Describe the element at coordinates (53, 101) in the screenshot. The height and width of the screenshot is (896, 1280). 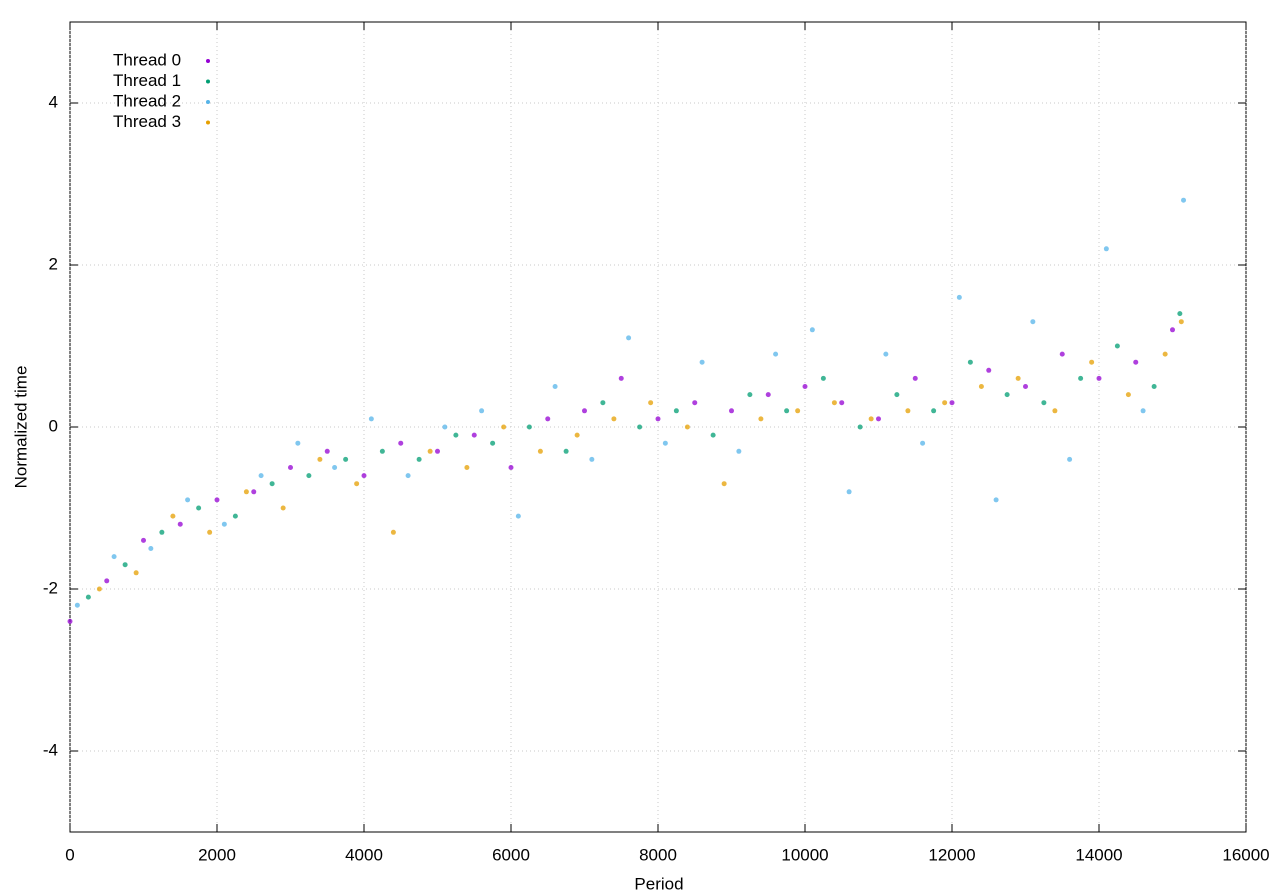
I see `y-tick-label: 4` at that location.